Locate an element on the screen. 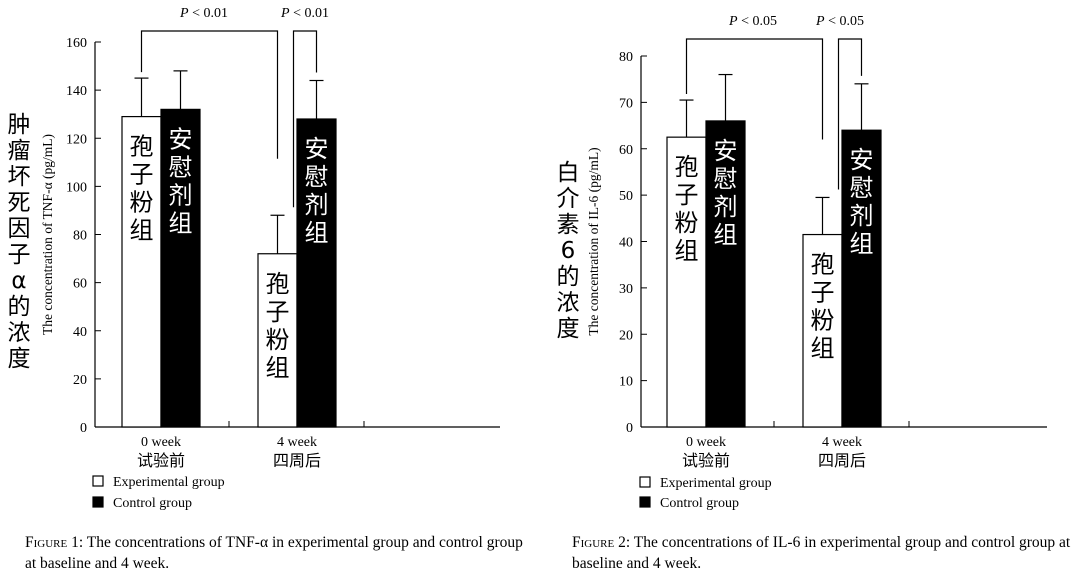  y-tick-label: 70 is located at coordinates (626, 103).